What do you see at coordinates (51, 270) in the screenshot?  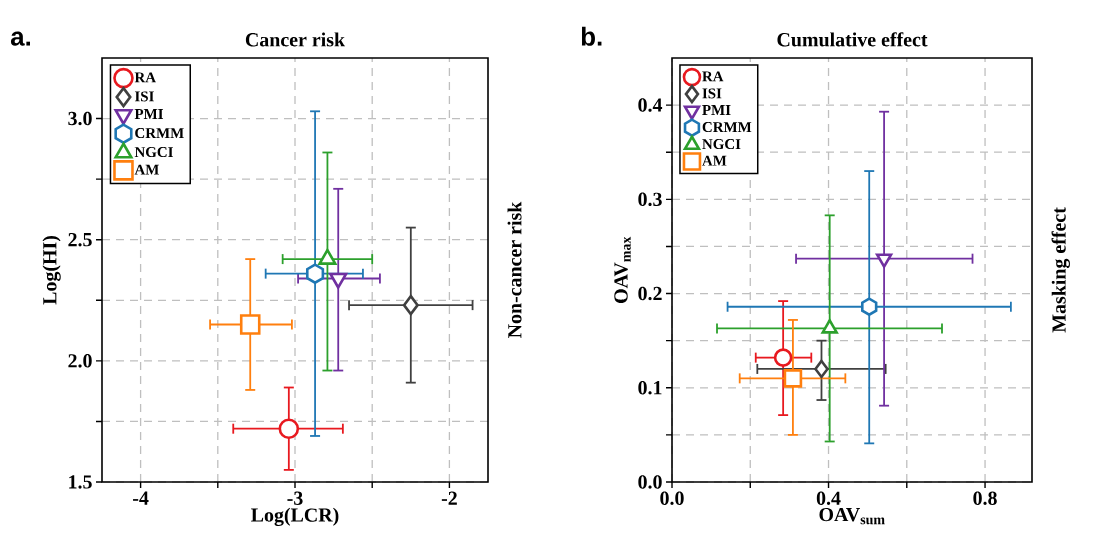 I see `y-axis-title: Log(HI)` at bounding box center [51, 270].